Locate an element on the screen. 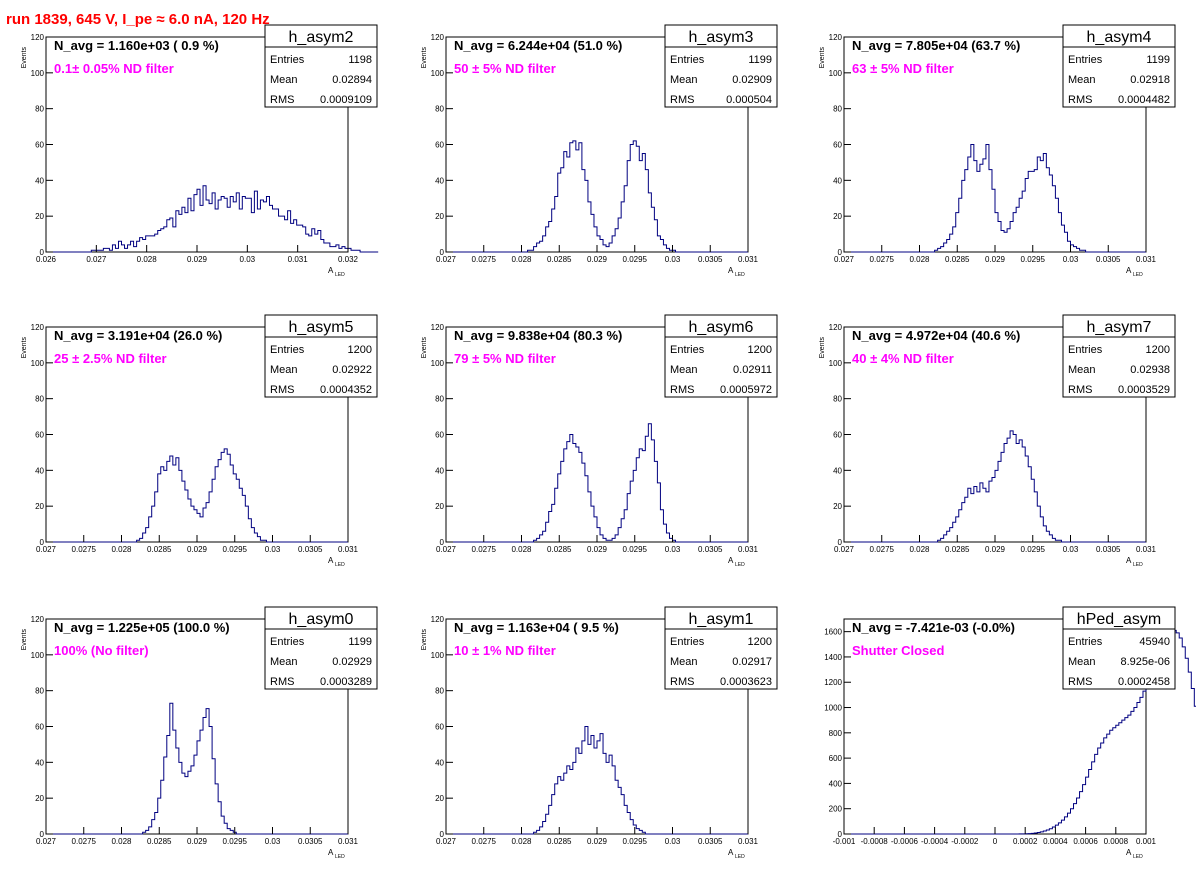 The height and width of the screenshot is (872, 1196). histogram-title: h_asym7 is located at coordinates (1119, 327).